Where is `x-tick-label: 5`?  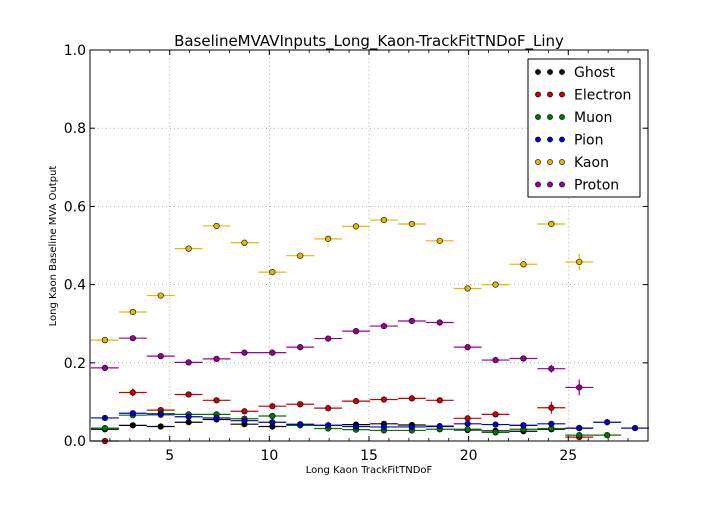
x-tick-label: 5 is located at coordinates (169, 456).